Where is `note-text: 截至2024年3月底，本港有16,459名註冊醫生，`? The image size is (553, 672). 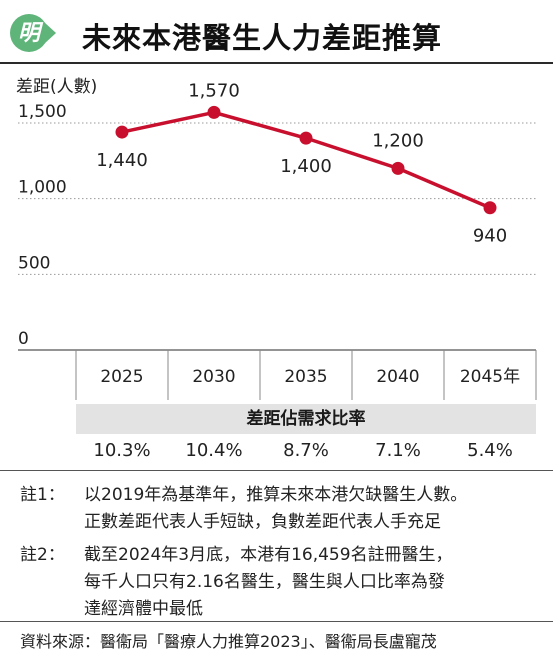
note-text: 截至2024年3月底，本港有16,459名註冊醫生， is located at coordinates (268, 555).